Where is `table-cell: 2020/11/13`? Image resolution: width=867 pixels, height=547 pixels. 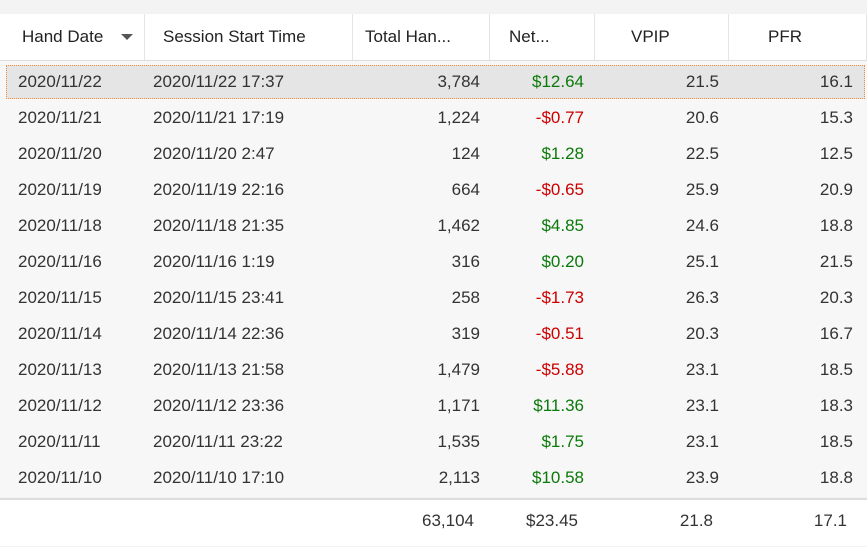 table-cell: 2020/11/13 is located at coordinates (60, 369).